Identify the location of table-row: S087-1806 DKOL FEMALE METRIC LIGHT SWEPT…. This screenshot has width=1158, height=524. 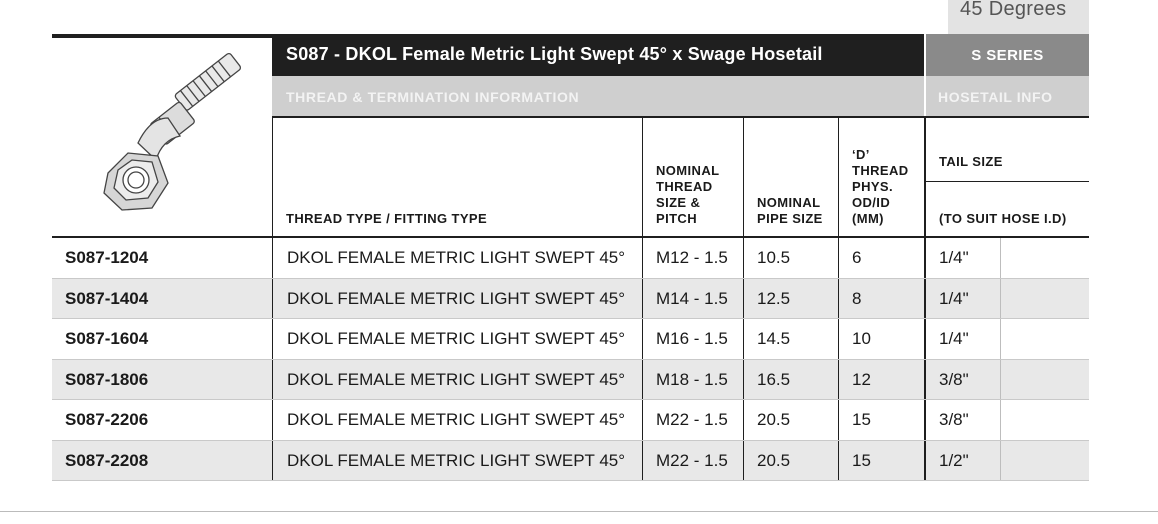
(570, 379).